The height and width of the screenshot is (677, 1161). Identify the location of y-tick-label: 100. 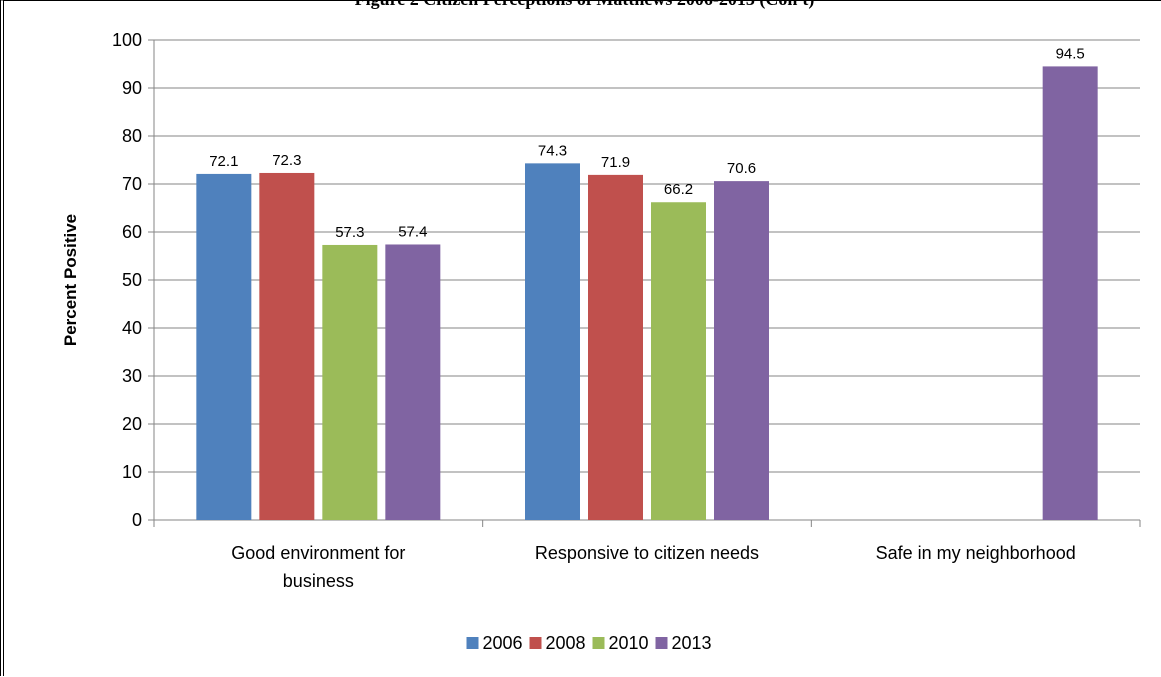
(127, 40).